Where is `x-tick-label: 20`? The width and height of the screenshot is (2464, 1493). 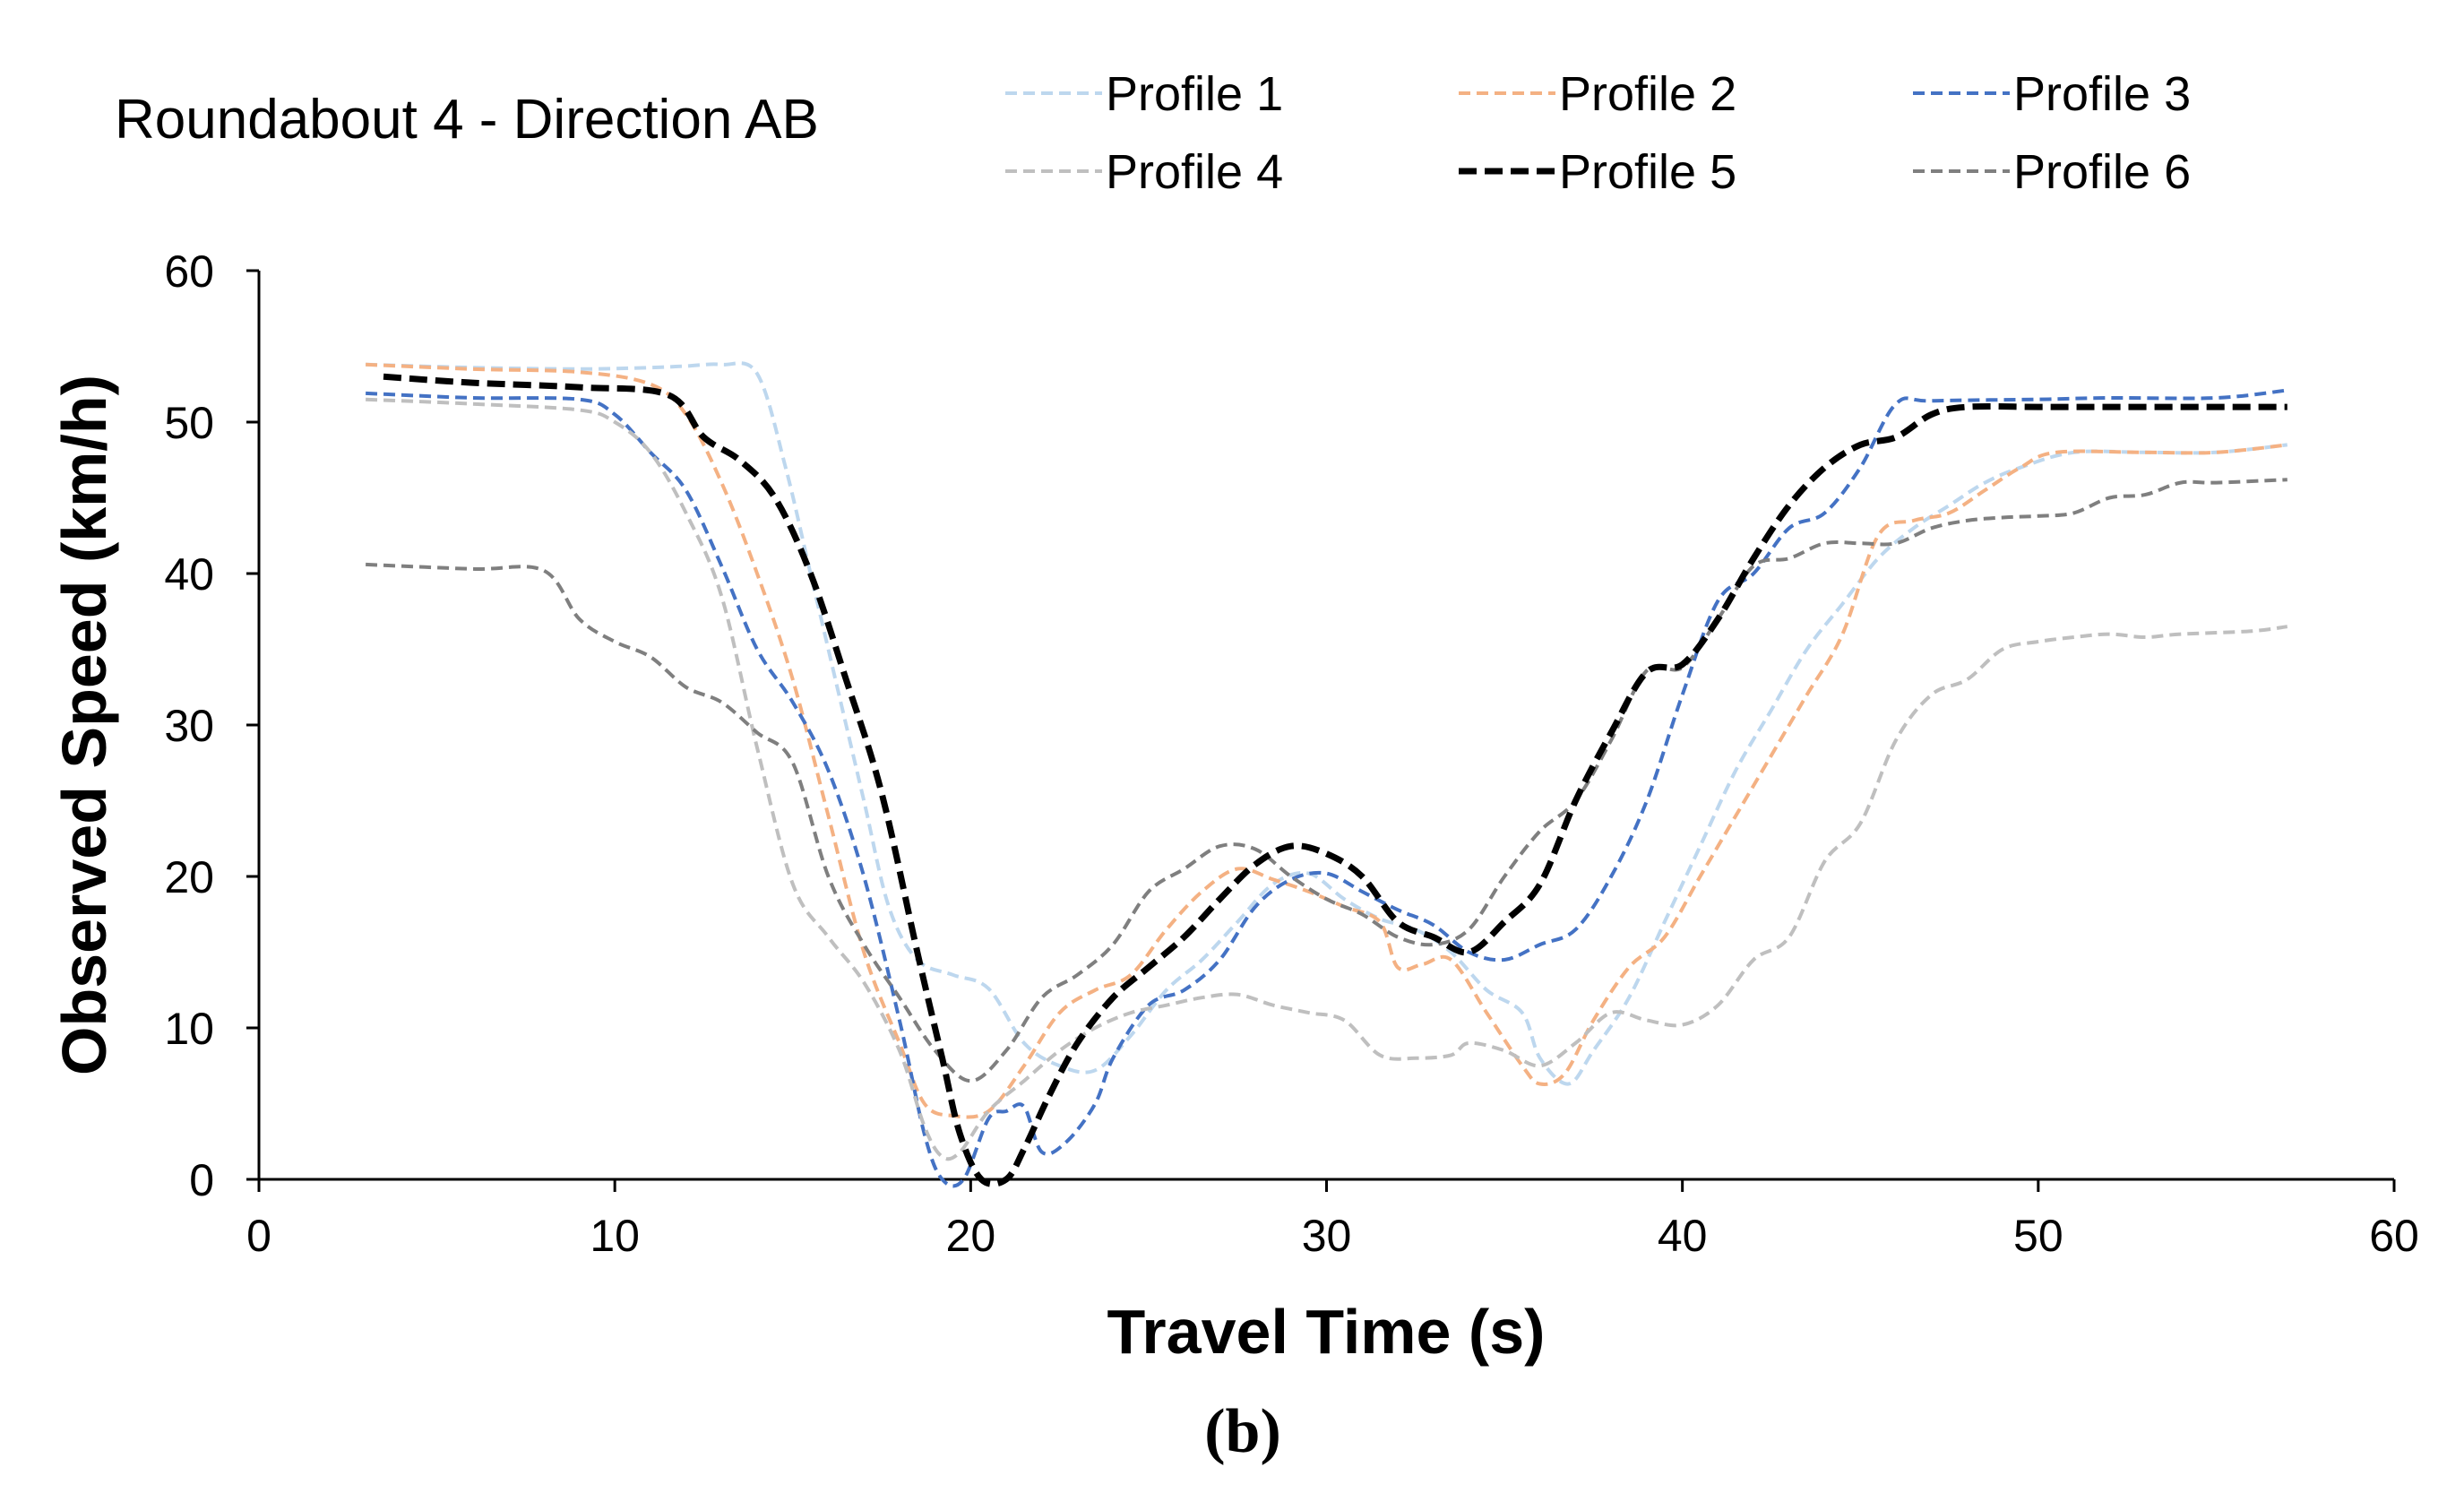
x-tick-label: 20 is located at coordinates (971, 1236).